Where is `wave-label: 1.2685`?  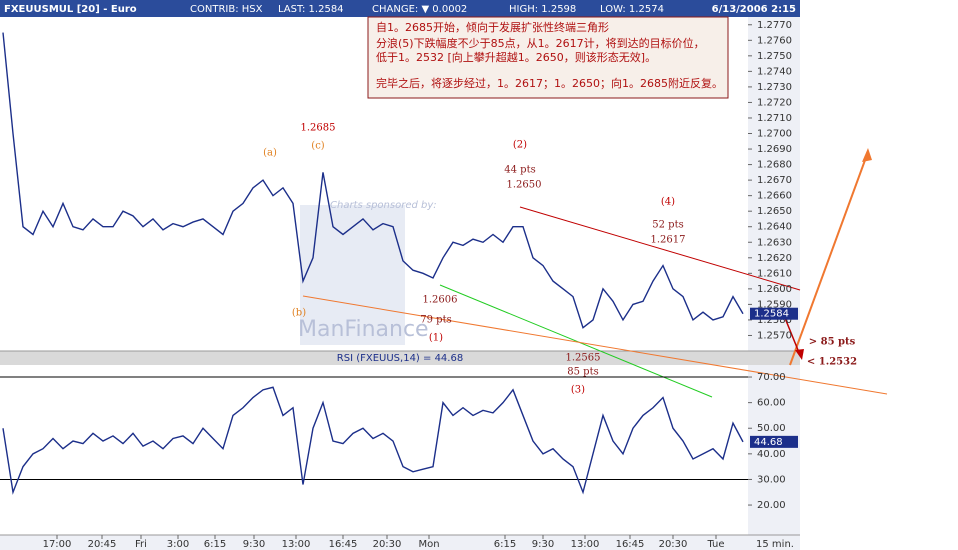 wave-label: 1.2685 is located at coordinates (318, 128).